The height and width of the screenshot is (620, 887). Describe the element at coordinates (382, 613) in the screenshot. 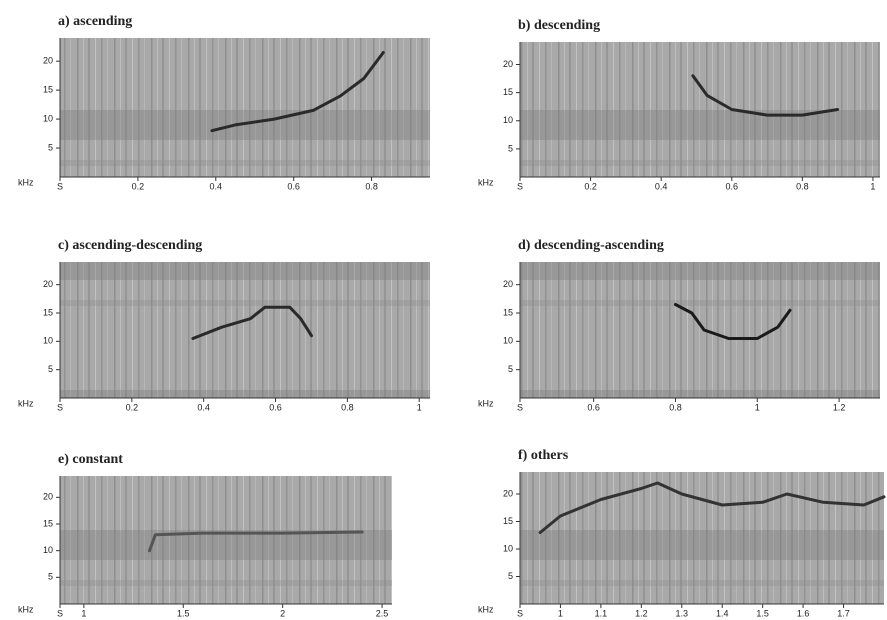

I see `x-tick-label: 2.5` at that location.